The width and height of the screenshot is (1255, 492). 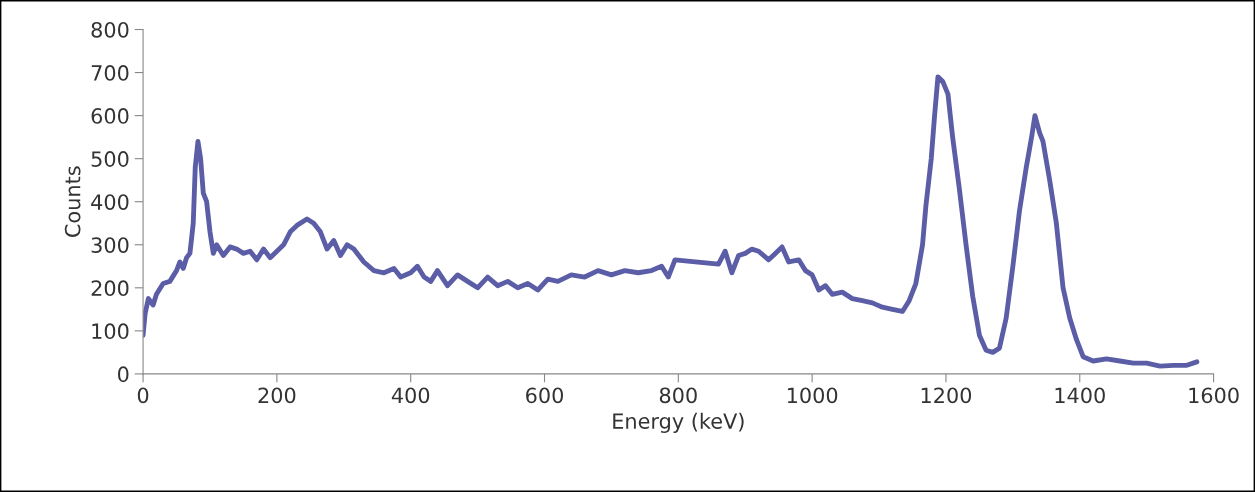 What do you see at coordinates (110, 288) in the screenshot?
I see `y-tick-label: 200` at bounding box center [110, 288].